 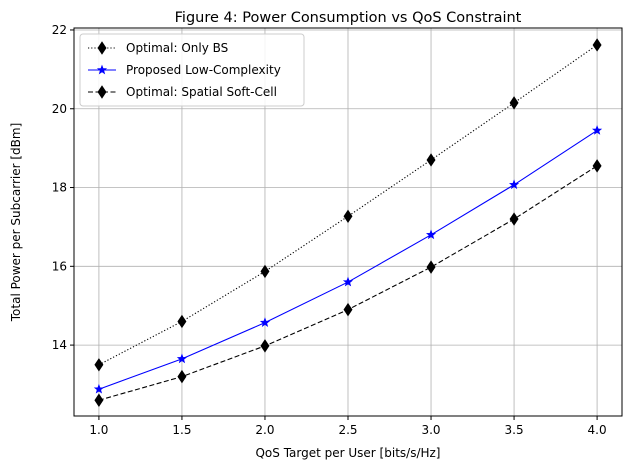 What do you see at coordinates (347, 430) in the screenshot?
I see `x-tick-label: 2.5` at bounding box center [347, 430].